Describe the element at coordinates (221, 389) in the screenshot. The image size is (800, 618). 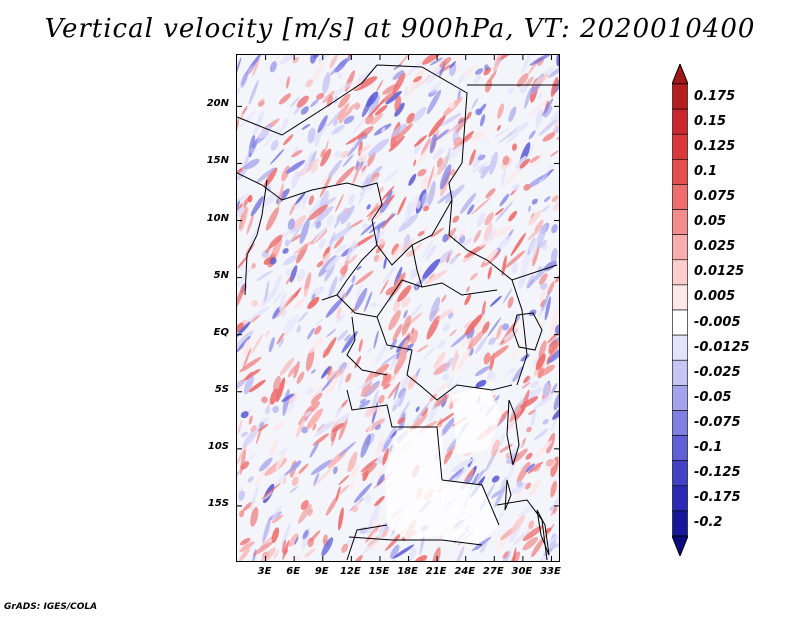
I see `lat-tick-label: 5S` at that location.